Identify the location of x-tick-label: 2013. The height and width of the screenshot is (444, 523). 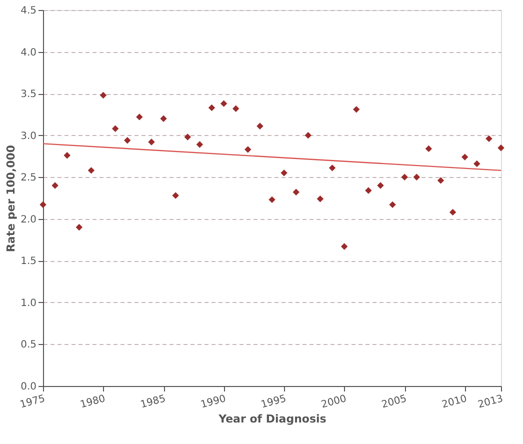
(490, 402).